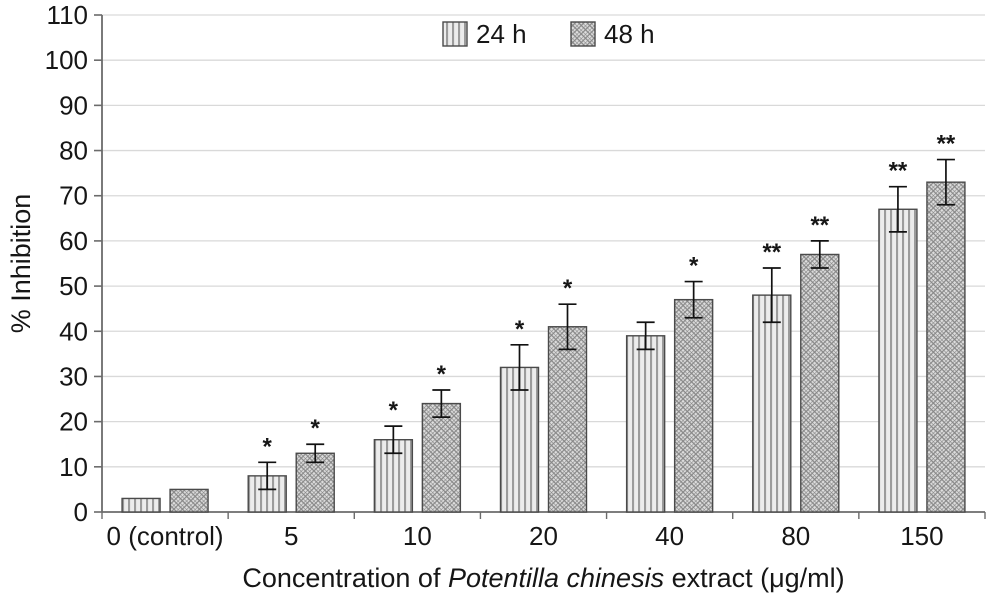 This screenshot has width=1002, height=613. What do you see at coordinates (73, 196) in the screenshot?
I see `y-tick-label: 70` at bounding box center [73, 196].